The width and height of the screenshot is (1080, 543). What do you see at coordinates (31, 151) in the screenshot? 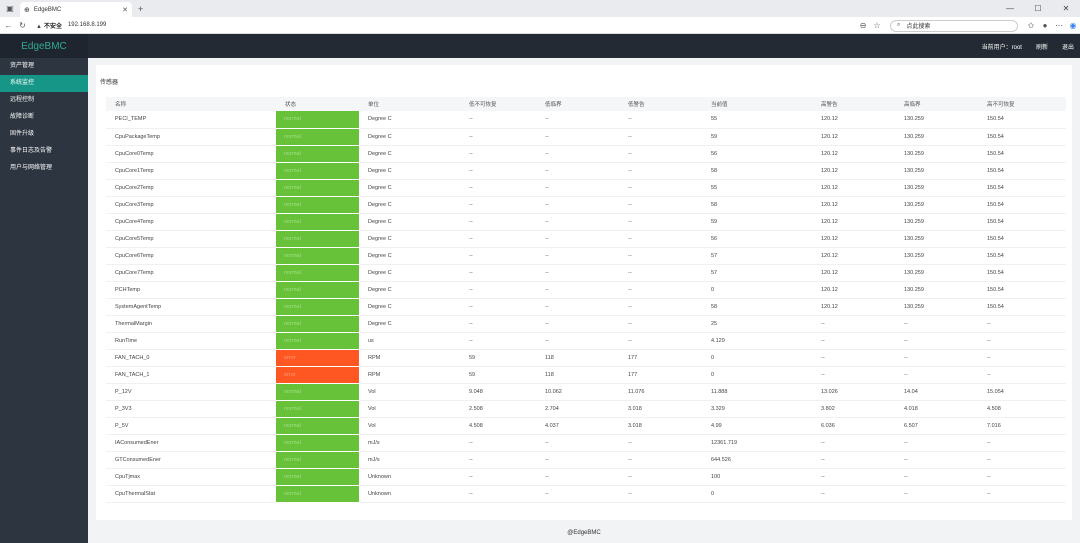
I see `sidebar-item: 事件日志及告警` at bounding box center [31, 151].